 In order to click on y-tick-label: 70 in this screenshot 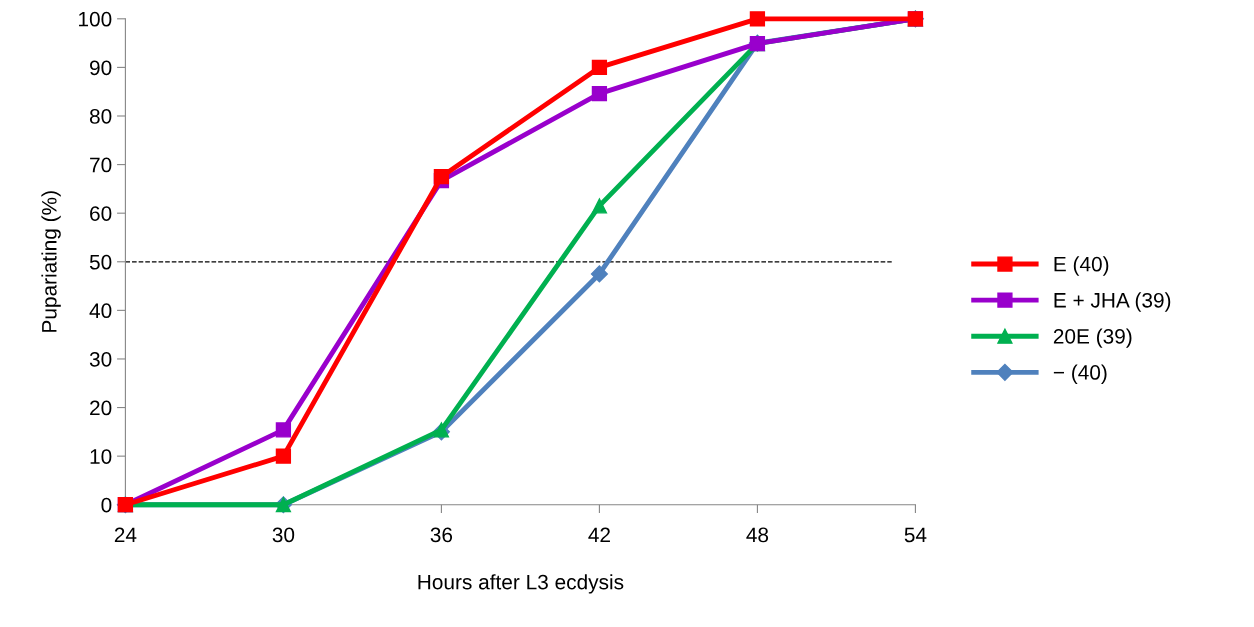, I will do `click(101, 165)`.